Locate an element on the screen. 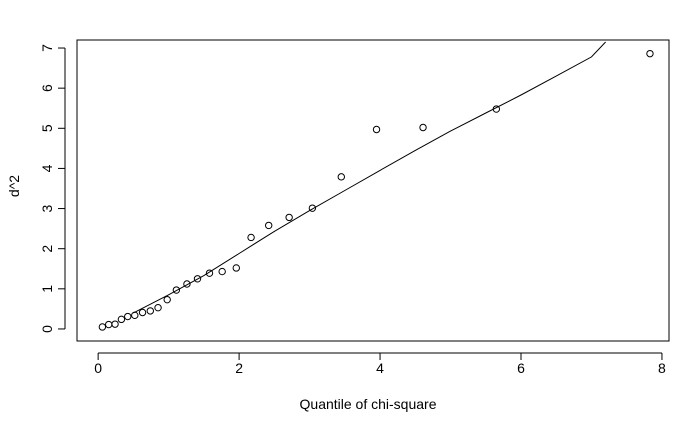 This screenshot has width=700, height=432. y-tick-label: 3 is located at coordinates (47, 208).